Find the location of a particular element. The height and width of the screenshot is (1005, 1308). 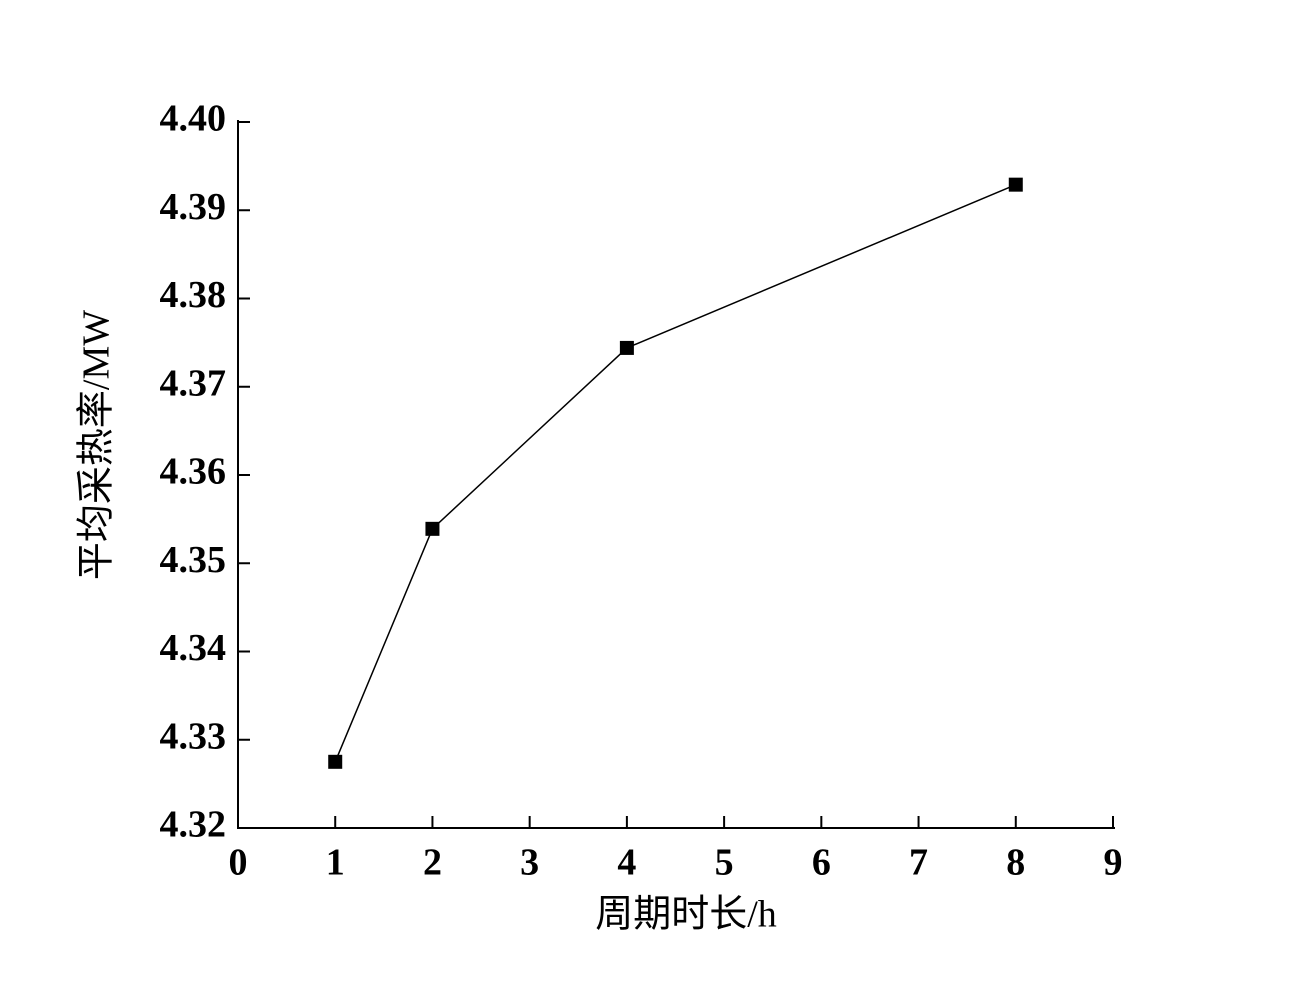

y-tick-label: 4.32 is located at coordinates (193, 825).